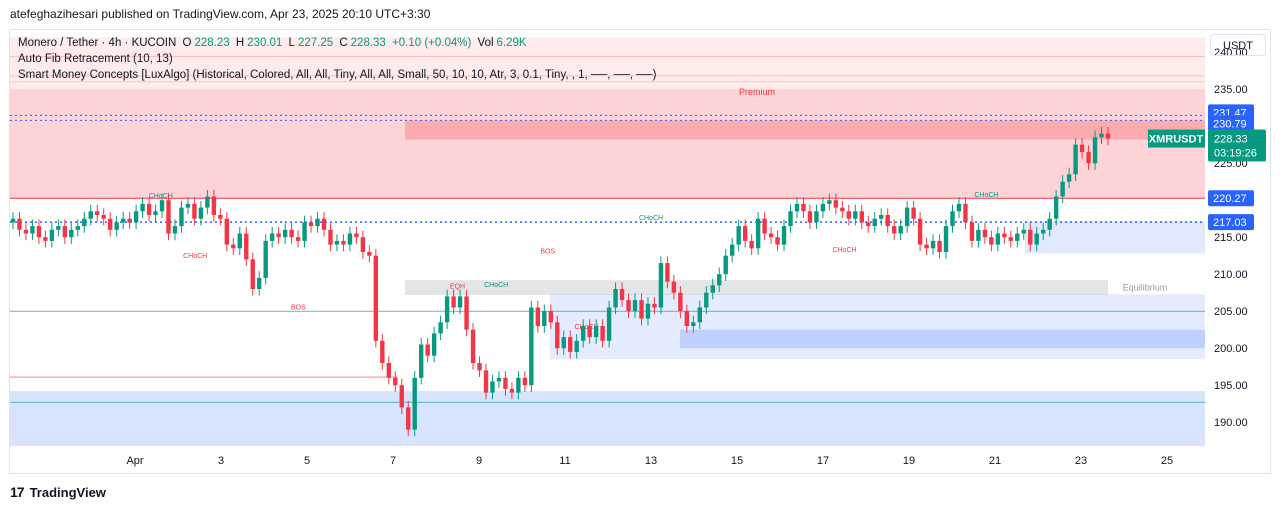  What do you see at coordinates (995, 461) in the screenshot?
I see `x-tick-label: 21` at bounding box center [995, 461].